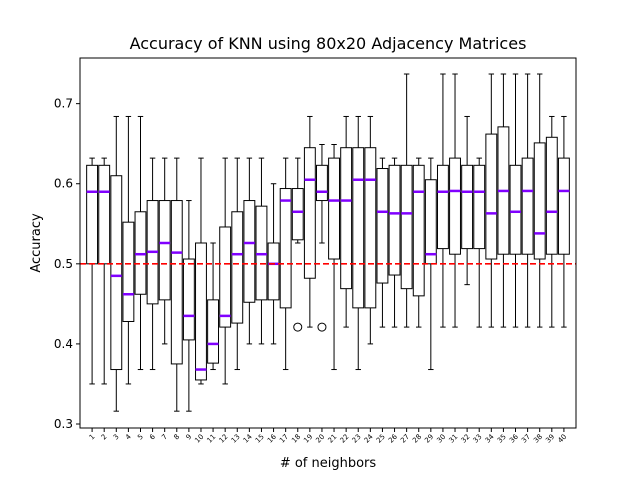 The image size is (640, 480). I want to click on x-tick-label: 32, so click(466, 439).